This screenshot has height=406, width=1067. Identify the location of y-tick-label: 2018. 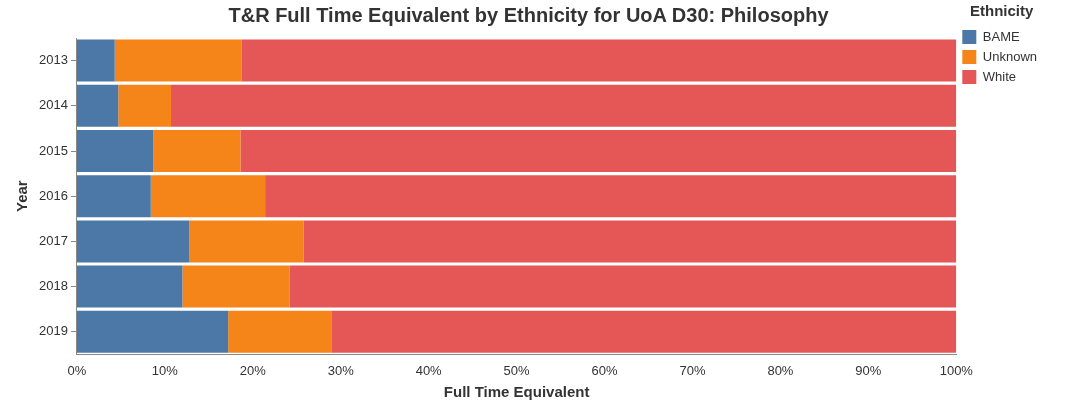
(53, 286).